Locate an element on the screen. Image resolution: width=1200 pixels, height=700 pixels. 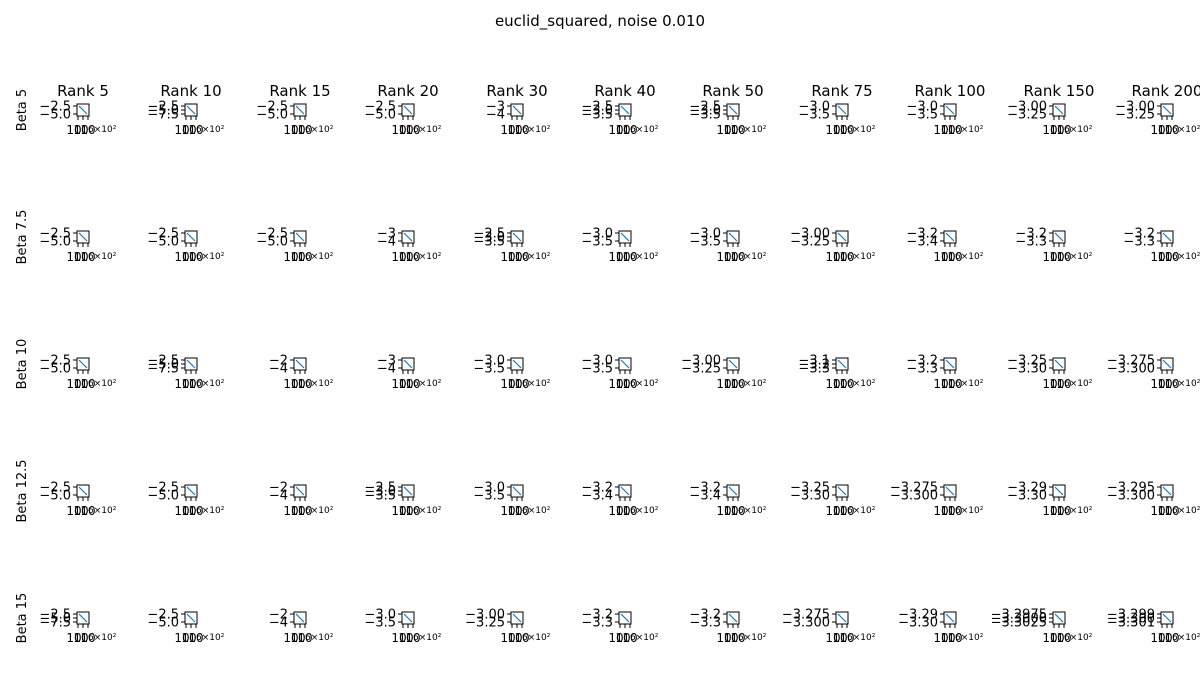
y-tick-label: −3.0 is located at coordinates (705, 234).